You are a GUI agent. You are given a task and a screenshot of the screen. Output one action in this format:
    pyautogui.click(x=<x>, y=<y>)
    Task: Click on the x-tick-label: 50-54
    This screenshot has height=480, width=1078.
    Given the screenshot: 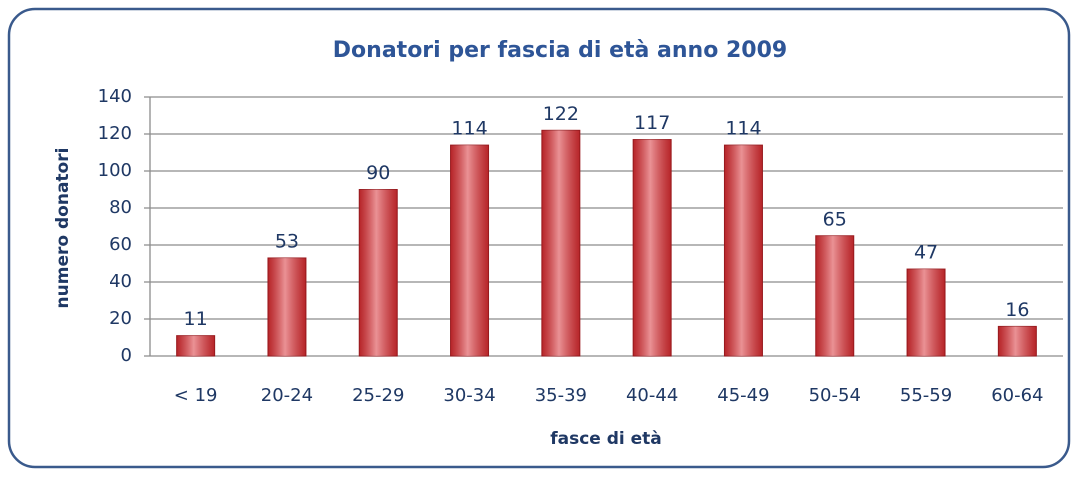 What is the action you would take?
    pyautogui.click(x=835, y=395)
    